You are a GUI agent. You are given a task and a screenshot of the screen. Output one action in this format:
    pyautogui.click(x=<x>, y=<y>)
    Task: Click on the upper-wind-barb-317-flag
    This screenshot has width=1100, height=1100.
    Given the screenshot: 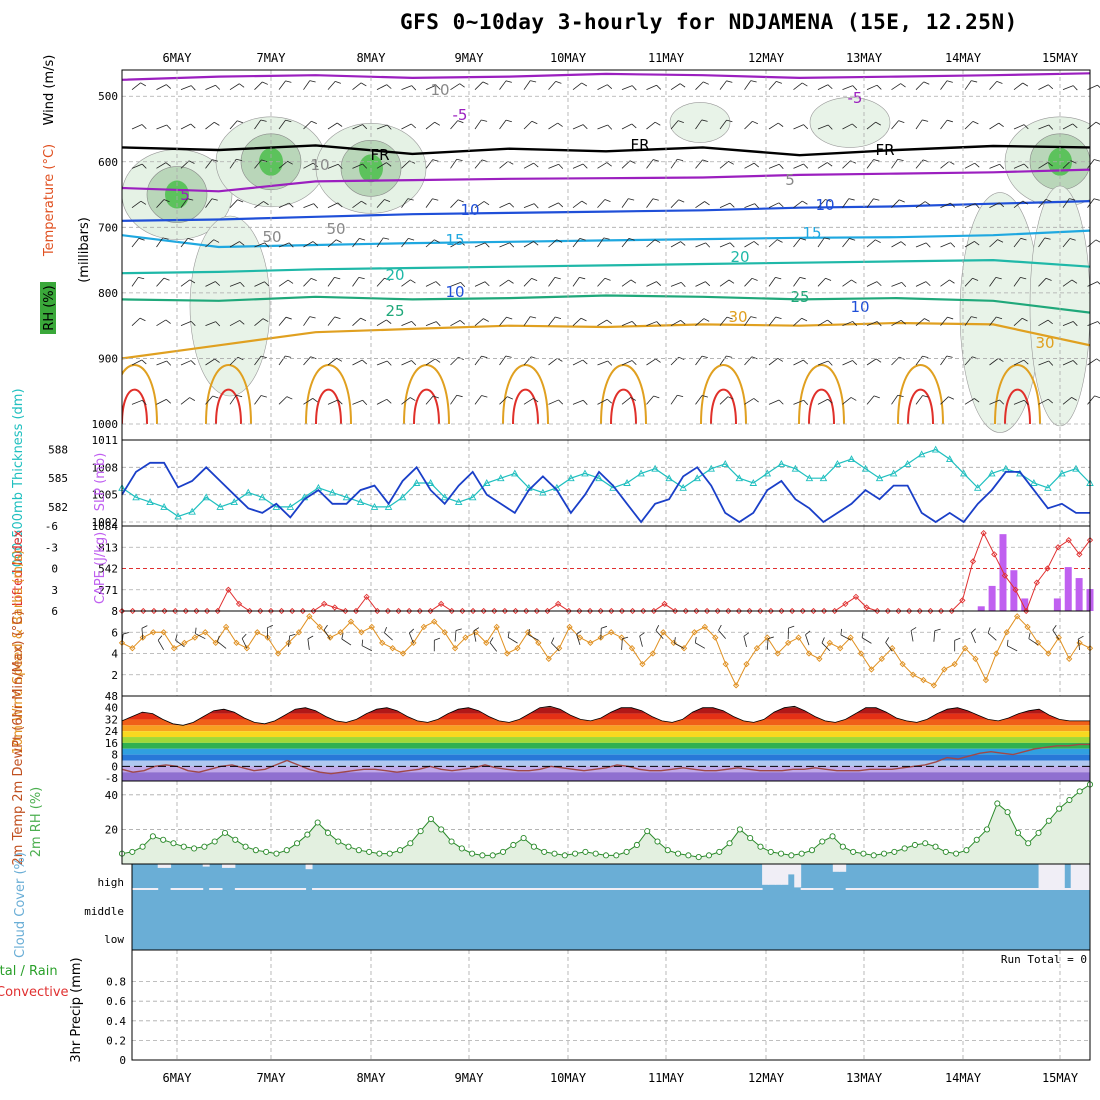 What is the action you would take?
    pyautogui.click(x=1051, y=363)
    